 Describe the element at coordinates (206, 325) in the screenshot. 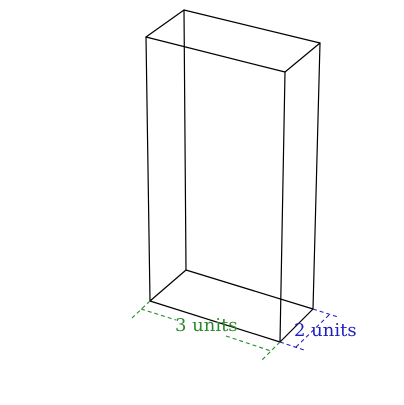

I see `width-label: 3 units` at that location.